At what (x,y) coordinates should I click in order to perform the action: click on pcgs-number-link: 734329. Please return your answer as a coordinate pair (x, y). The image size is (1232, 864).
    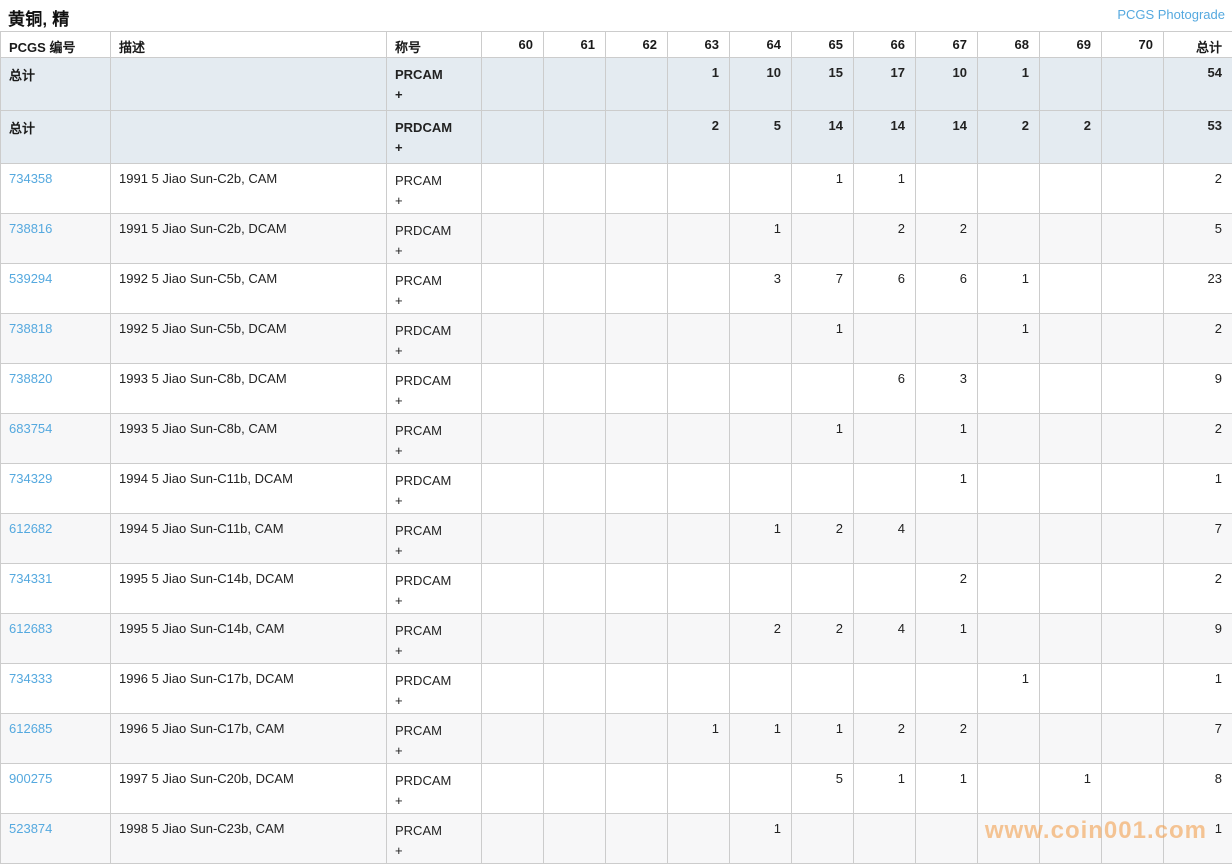
    Looking at the image, I should click on (31, 478).